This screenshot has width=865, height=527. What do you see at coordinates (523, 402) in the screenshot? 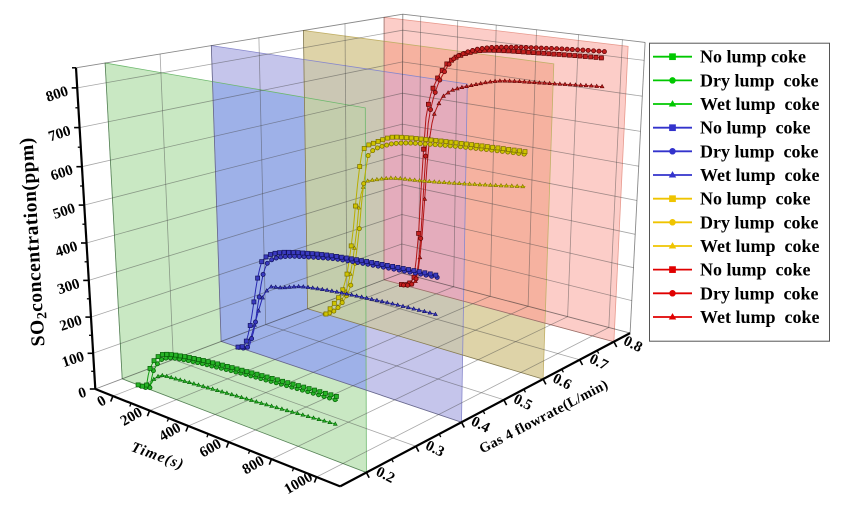
I see `svg-text: 0.5` at bounding box center [523, 402].